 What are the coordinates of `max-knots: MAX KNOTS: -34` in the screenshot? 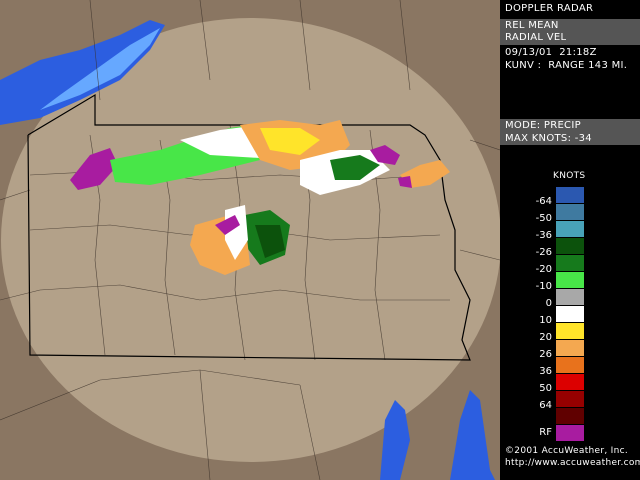 It's located at (548, 138).